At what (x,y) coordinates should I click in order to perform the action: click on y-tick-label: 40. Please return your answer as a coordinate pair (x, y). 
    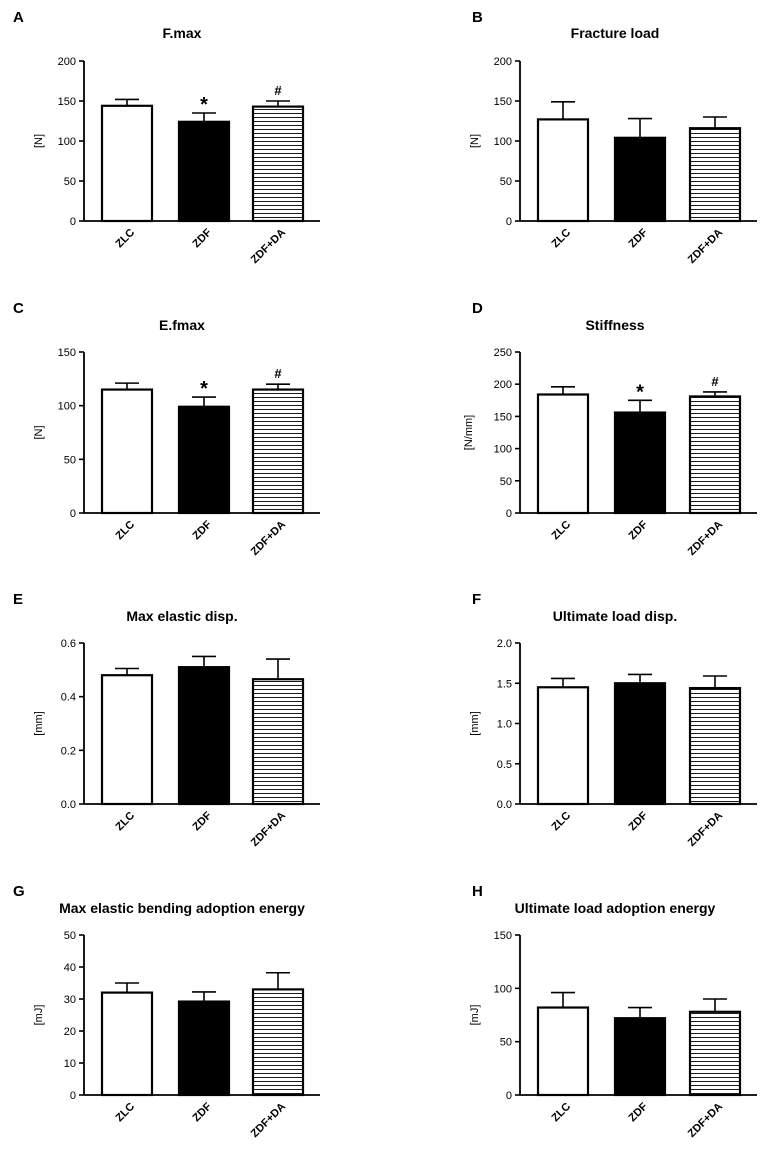
    Looking at the image, I should click on (70, 968).